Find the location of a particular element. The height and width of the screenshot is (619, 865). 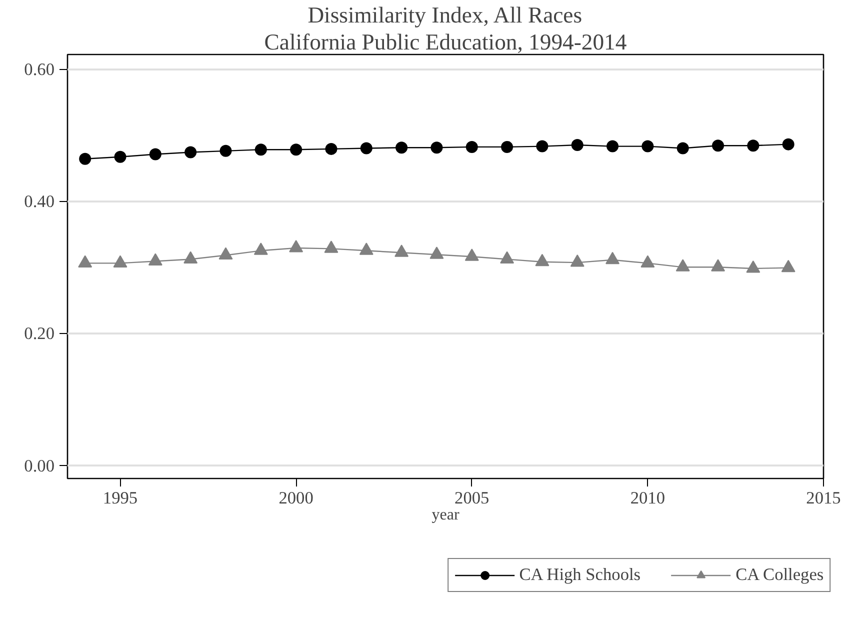

legend-label: CA Colleges is located at coordinates (780, 575).